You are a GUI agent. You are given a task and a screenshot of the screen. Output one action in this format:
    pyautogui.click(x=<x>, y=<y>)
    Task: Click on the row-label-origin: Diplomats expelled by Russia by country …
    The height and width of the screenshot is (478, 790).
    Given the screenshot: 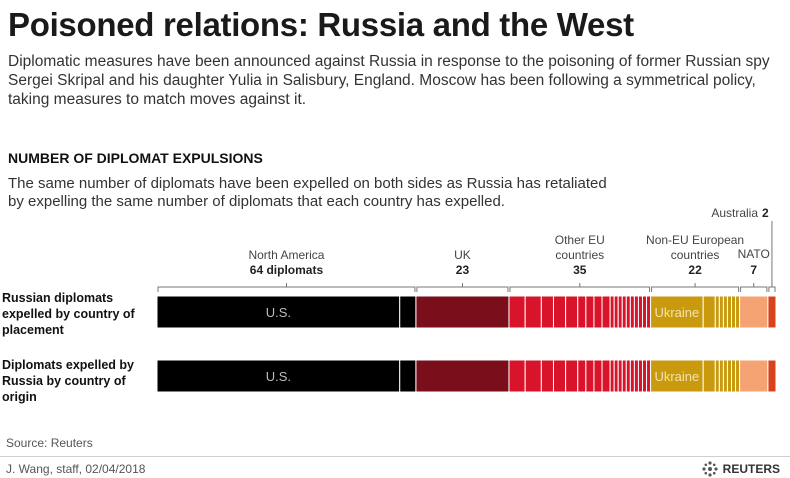 What is the action you would take?
    pyautogui.click(x=68, y=381)
    